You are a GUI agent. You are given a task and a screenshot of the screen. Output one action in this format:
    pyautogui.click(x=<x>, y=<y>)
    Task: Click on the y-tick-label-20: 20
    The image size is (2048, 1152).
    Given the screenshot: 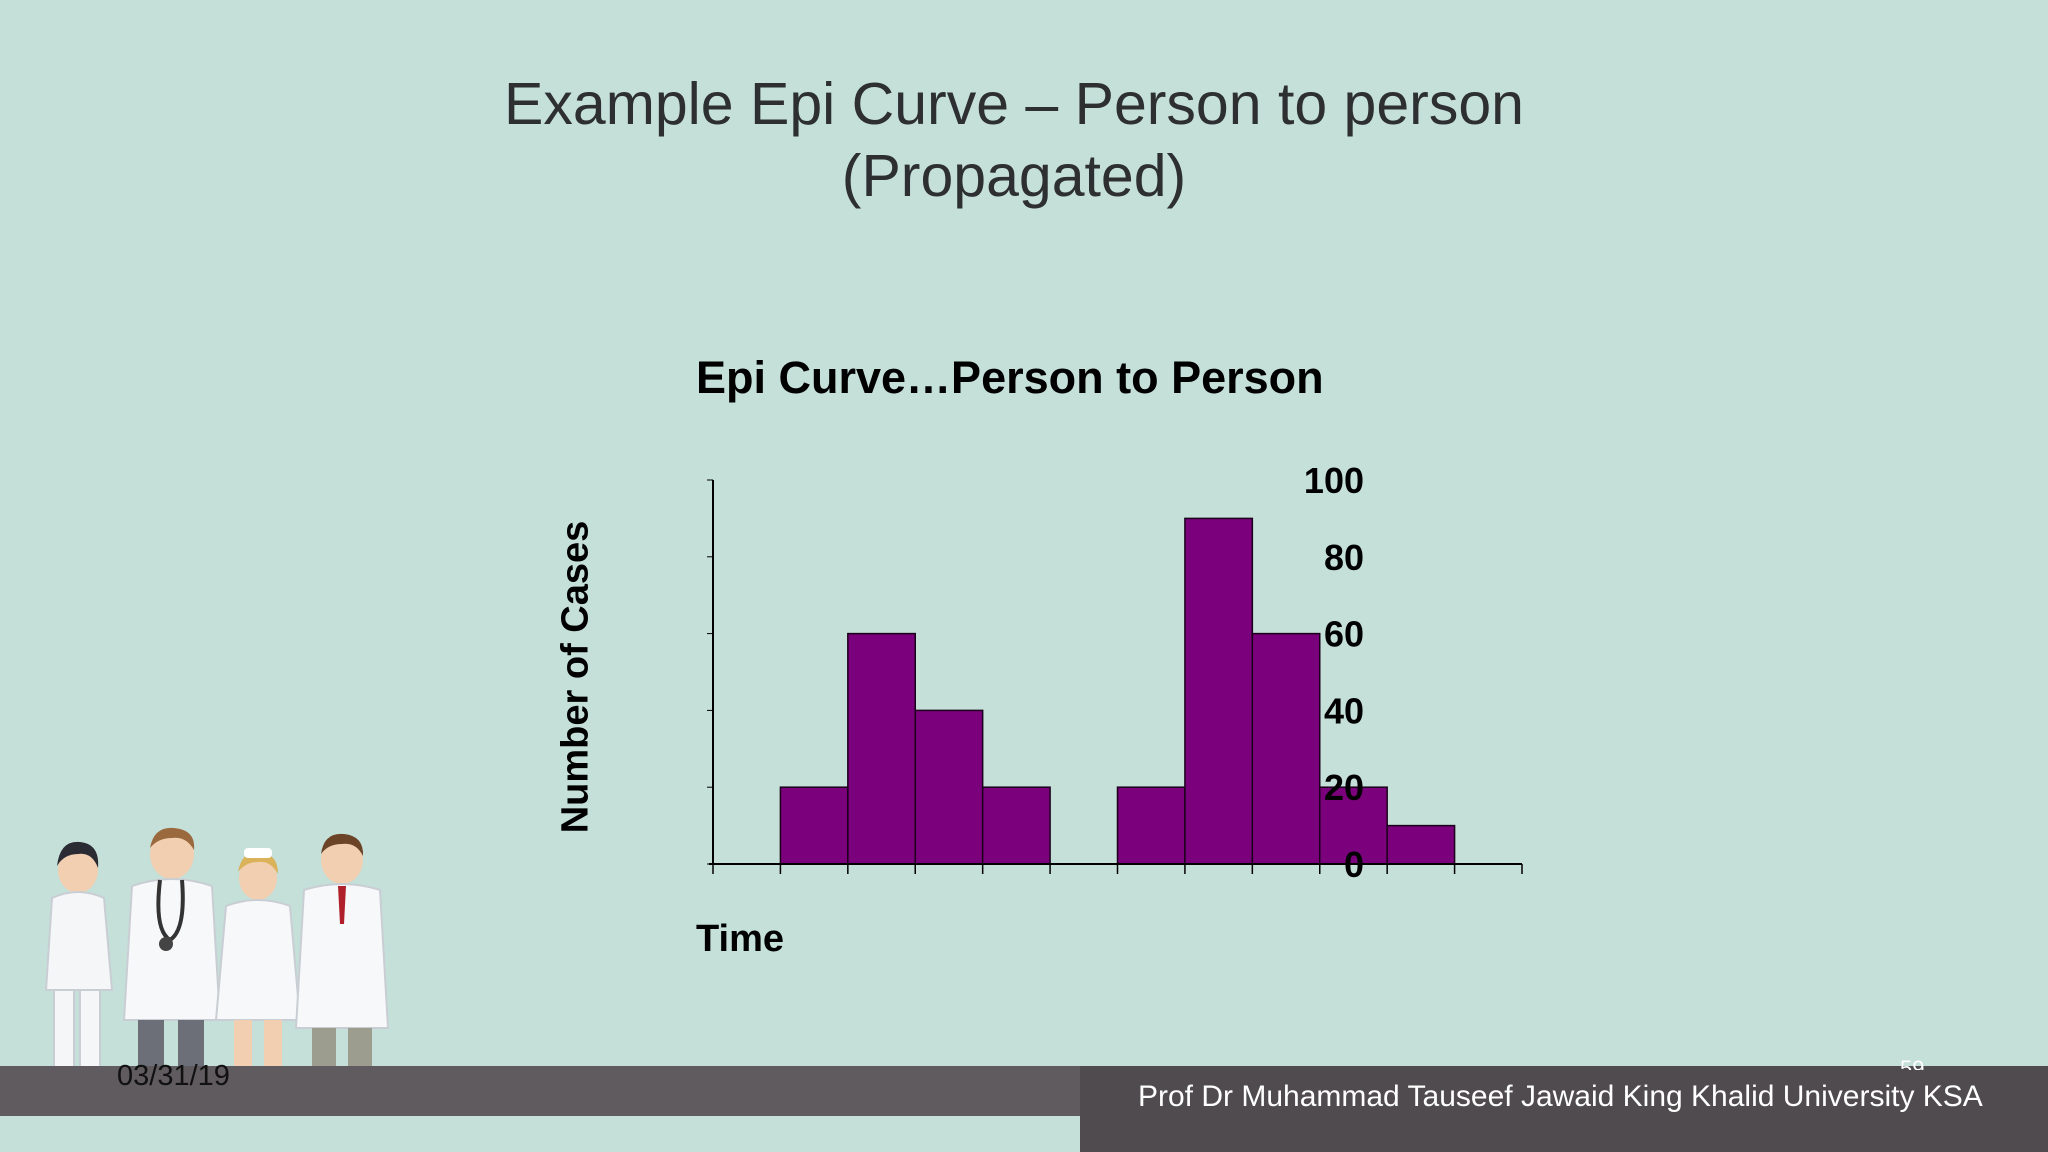 What is the action you would take?
    pyautogui.click(x=1344, y=787)
    